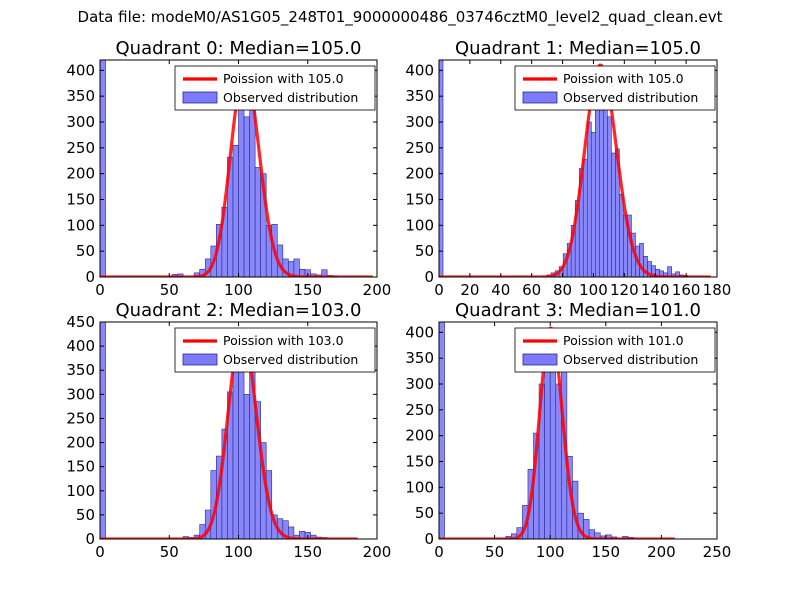 The height and width of the screenshot is (600, 800). What do you see at coordinates (419, 384) in the screenshot?
I see `quadrant-3-y-tick-label: 300` at bounding box center [419, 384].